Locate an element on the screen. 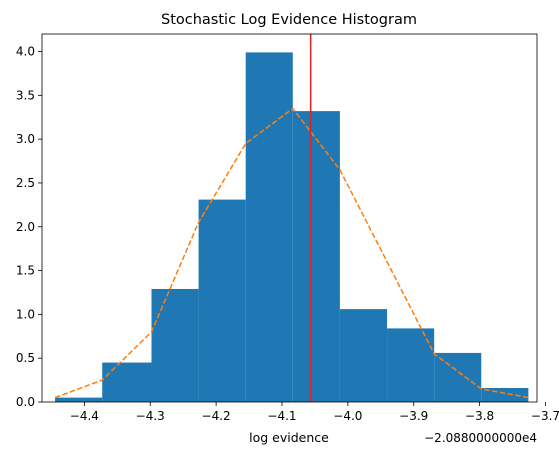 The image size is (559, 455). x-tick-label: −4.3 is located at coordinates (150, 416).